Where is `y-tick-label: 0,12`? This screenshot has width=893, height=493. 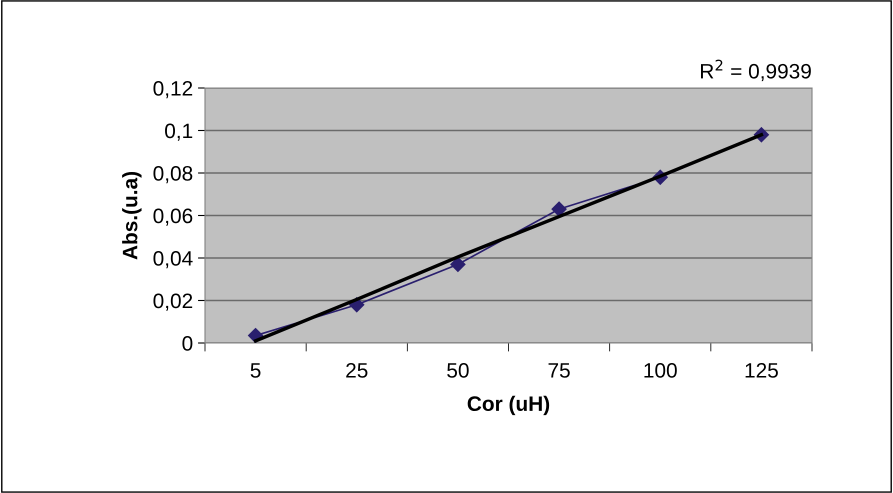
y-tick-label: 0,12 is located at coordinates (172, 89).